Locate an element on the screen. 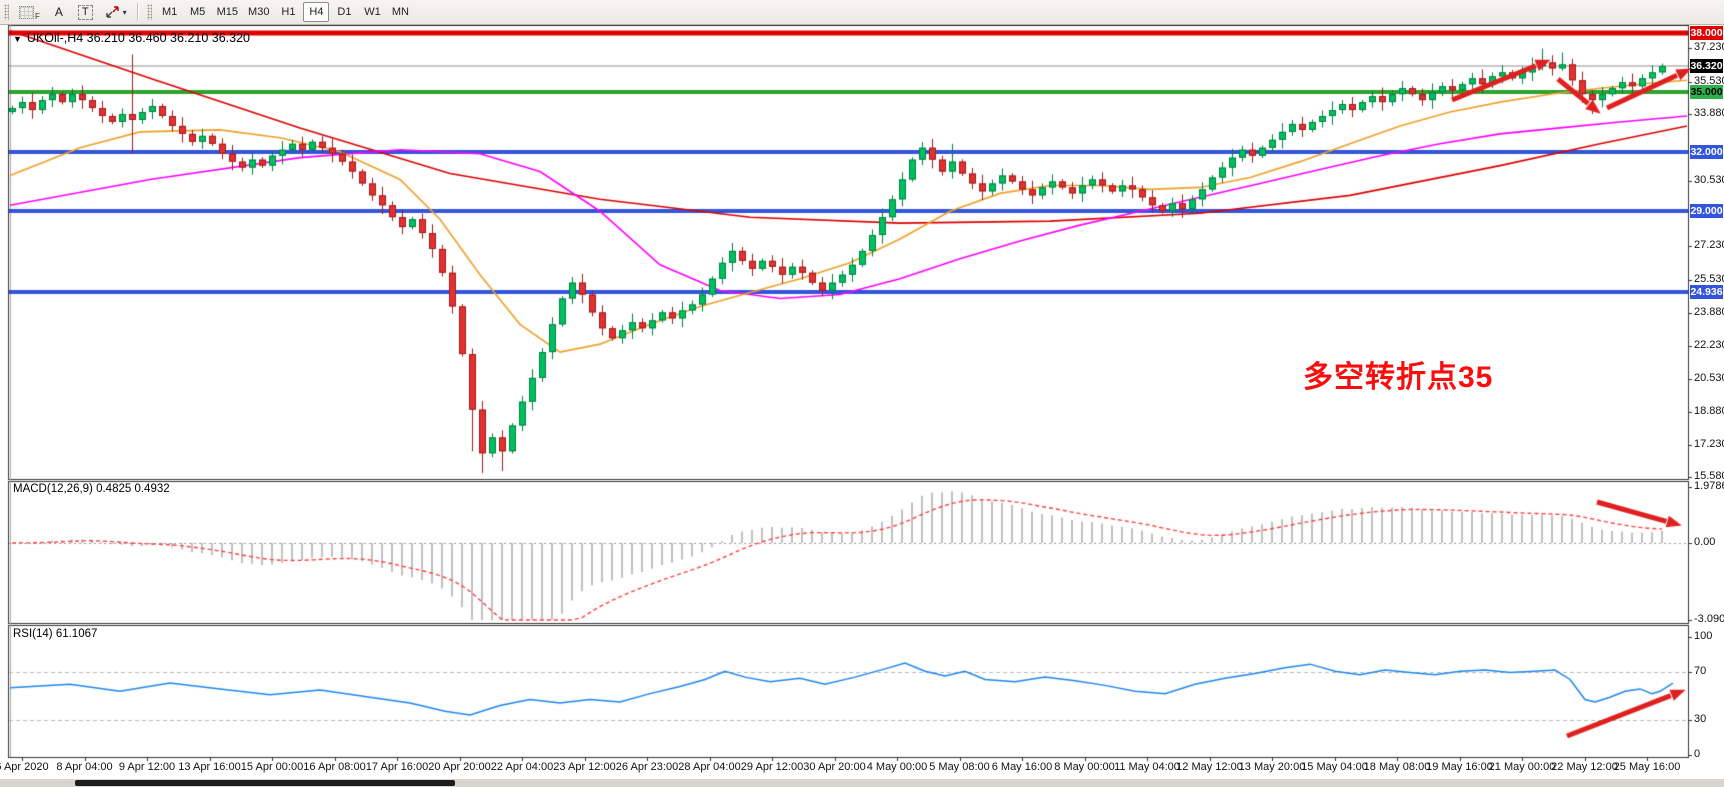 The image size is (1724, 787). text-label-button: A is located at coordinates (59, 12).